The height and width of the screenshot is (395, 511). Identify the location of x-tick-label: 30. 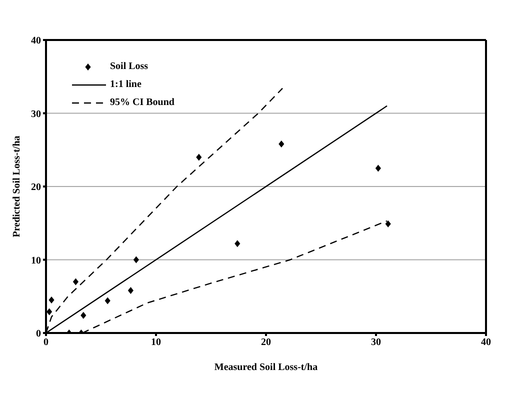
(376, 342).